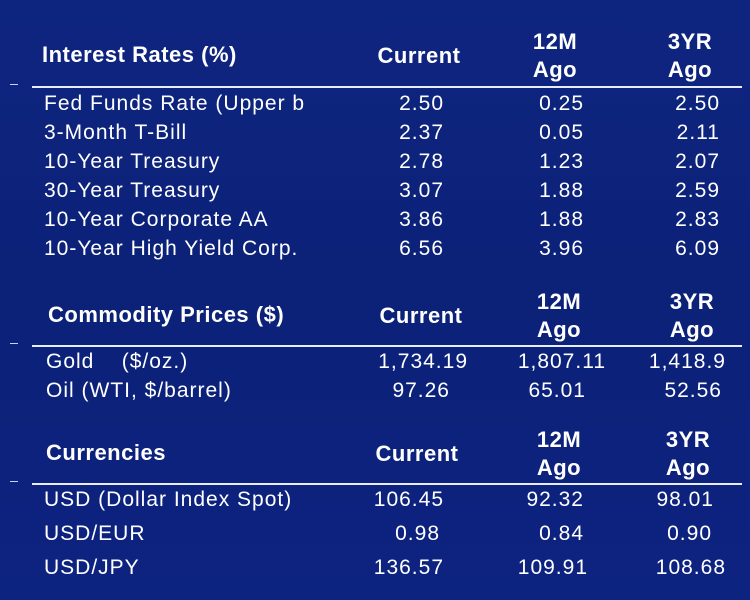  Describe the element at coordinates (561, 103) in the screenshot. I see `row-12m-ago: 0.25` at that location.